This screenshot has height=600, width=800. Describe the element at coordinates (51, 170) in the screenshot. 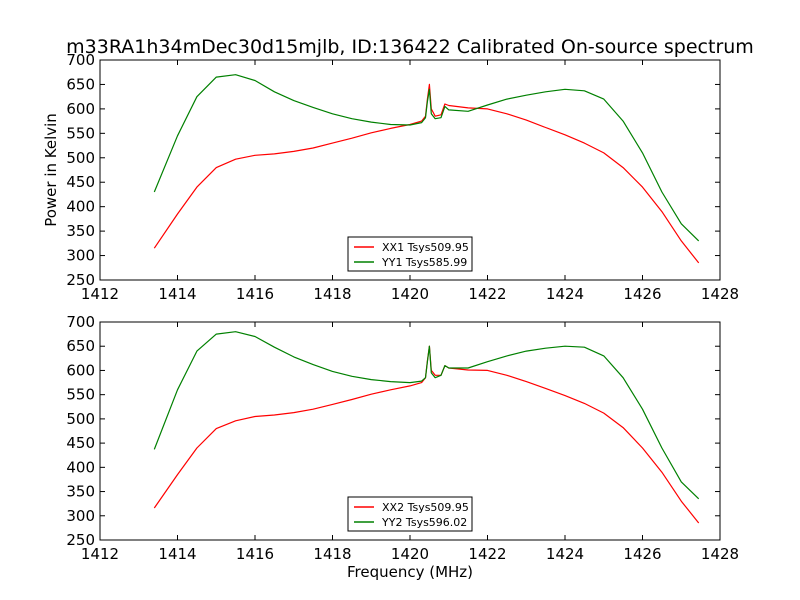

I see `y-axis-label: Power in Kelvin` at that location.